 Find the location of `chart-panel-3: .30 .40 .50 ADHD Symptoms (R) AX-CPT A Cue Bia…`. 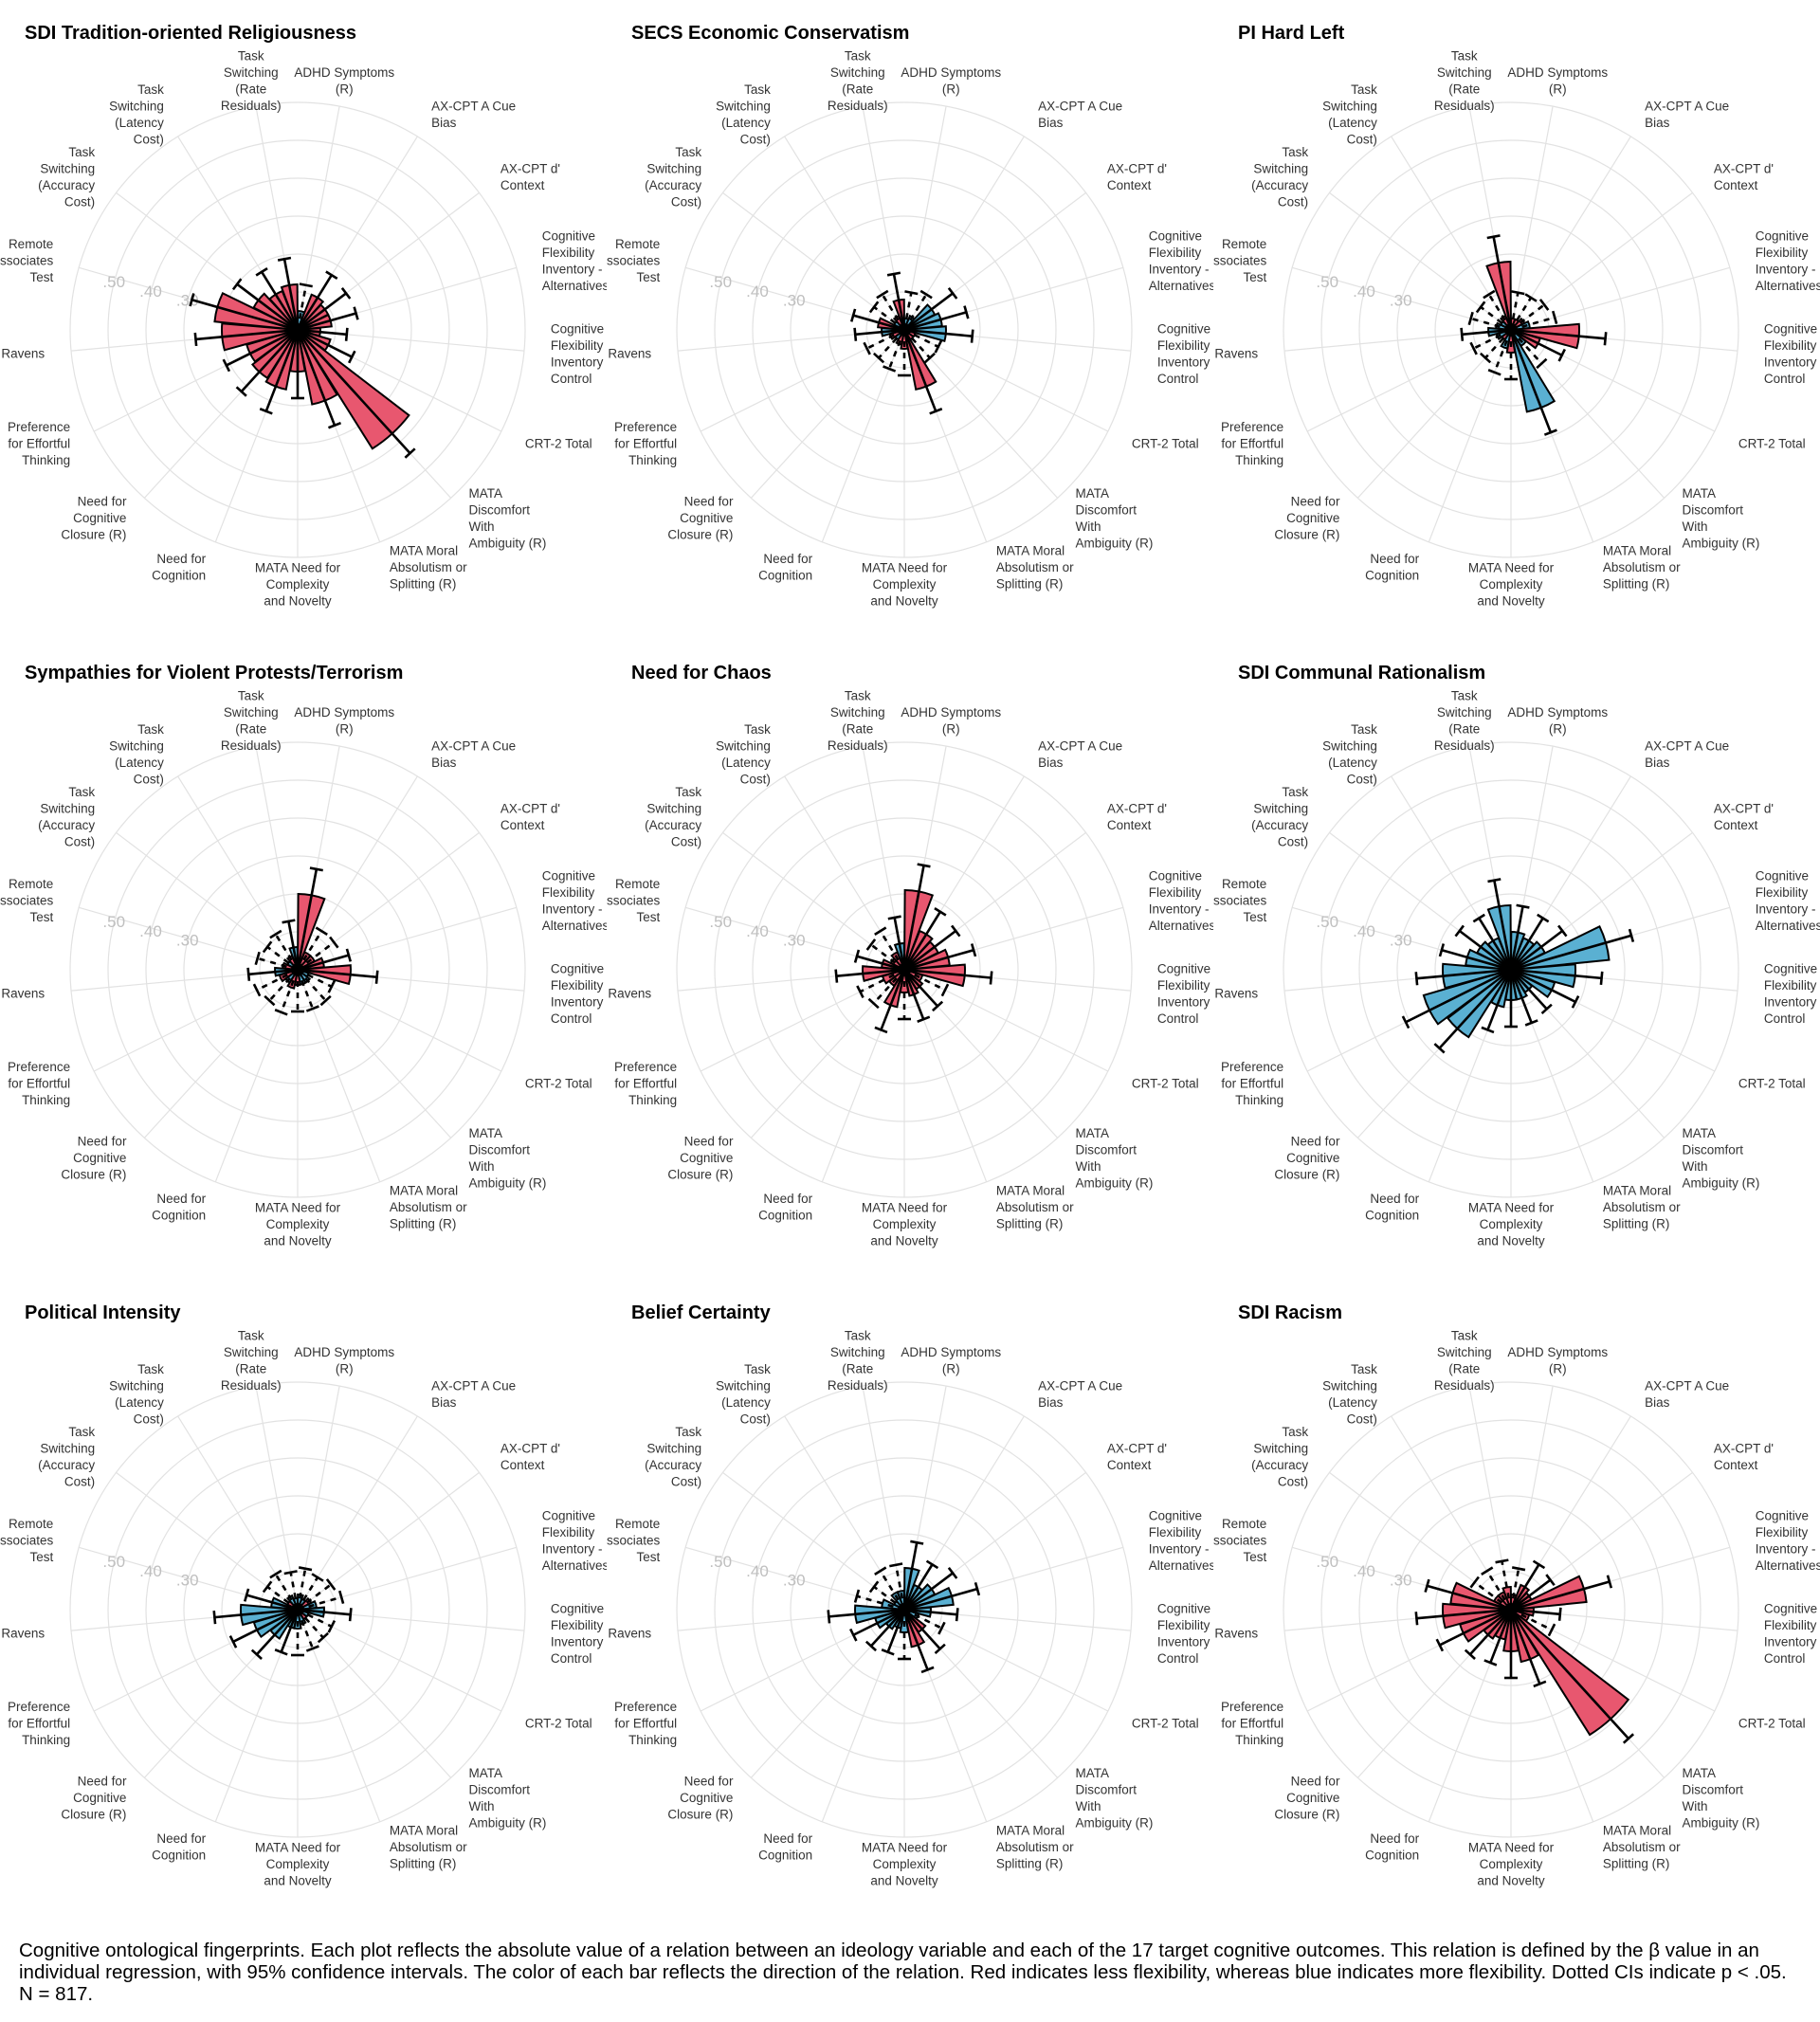

chart-panel-3: .30 .40 .50 ADHD Symptoms (R) AX-CPT A Cue Bia… is located at coordinates (1516, 320).